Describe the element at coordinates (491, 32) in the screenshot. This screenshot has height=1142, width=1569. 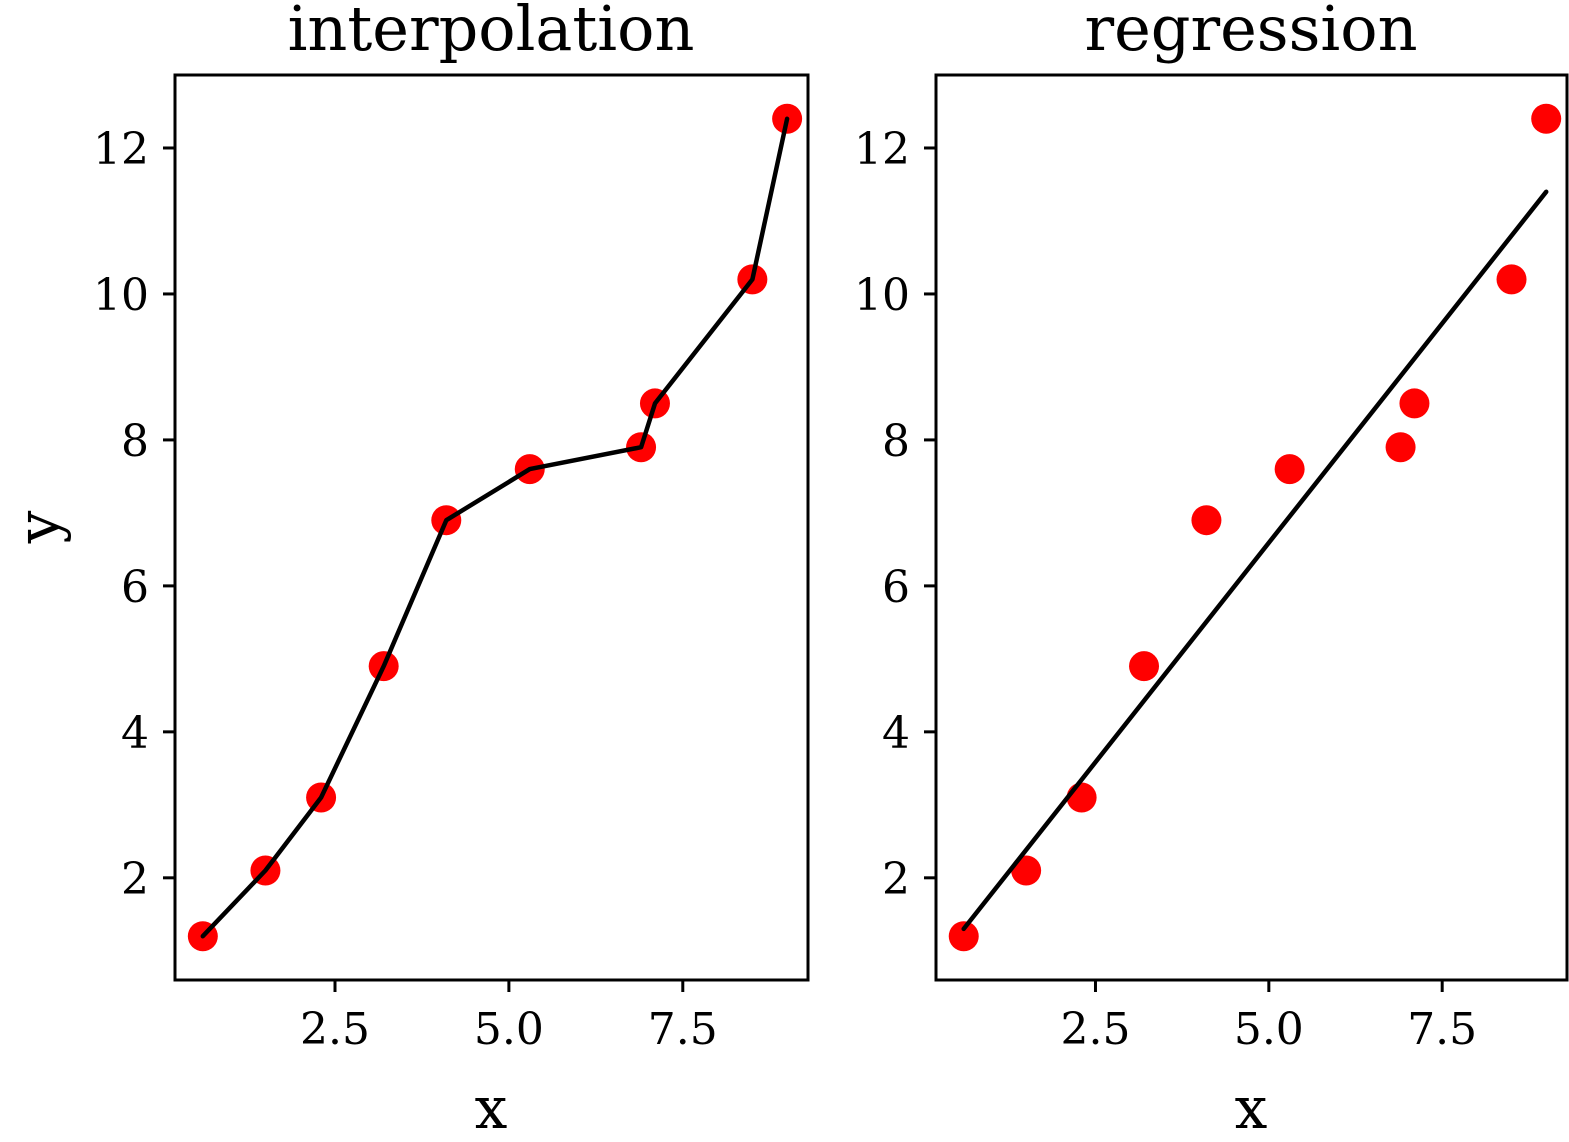
I see `chart-title: interpolation` at that location.